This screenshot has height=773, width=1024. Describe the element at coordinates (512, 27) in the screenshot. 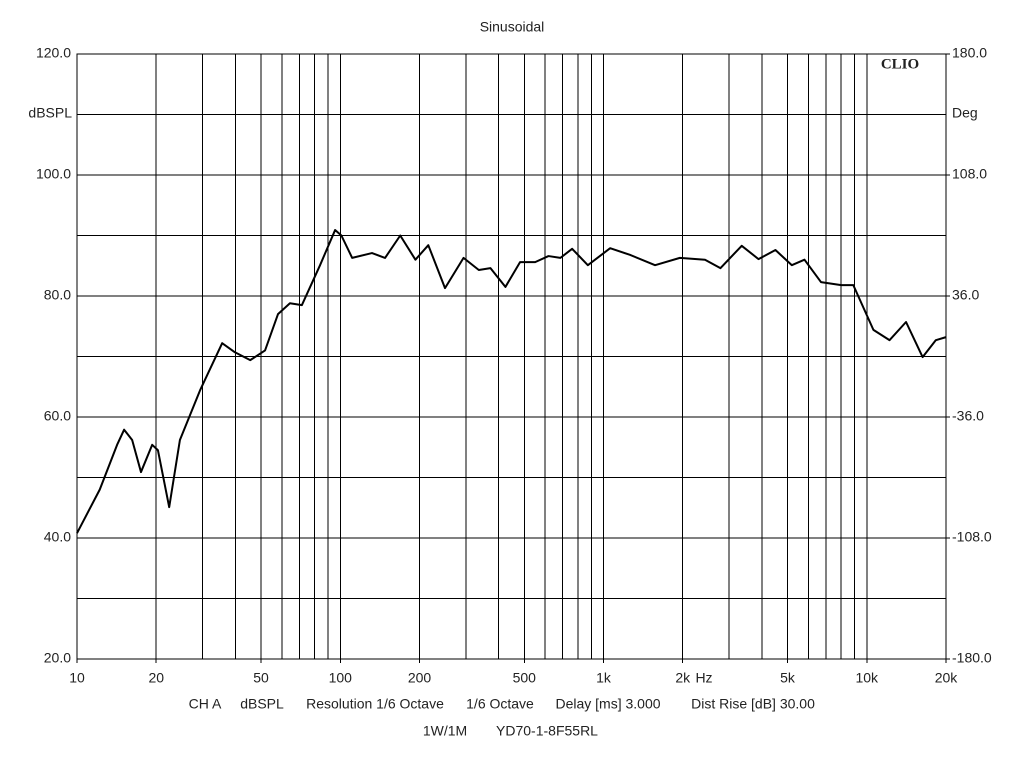

I see `chart-title: Sinusoidal` at that location.